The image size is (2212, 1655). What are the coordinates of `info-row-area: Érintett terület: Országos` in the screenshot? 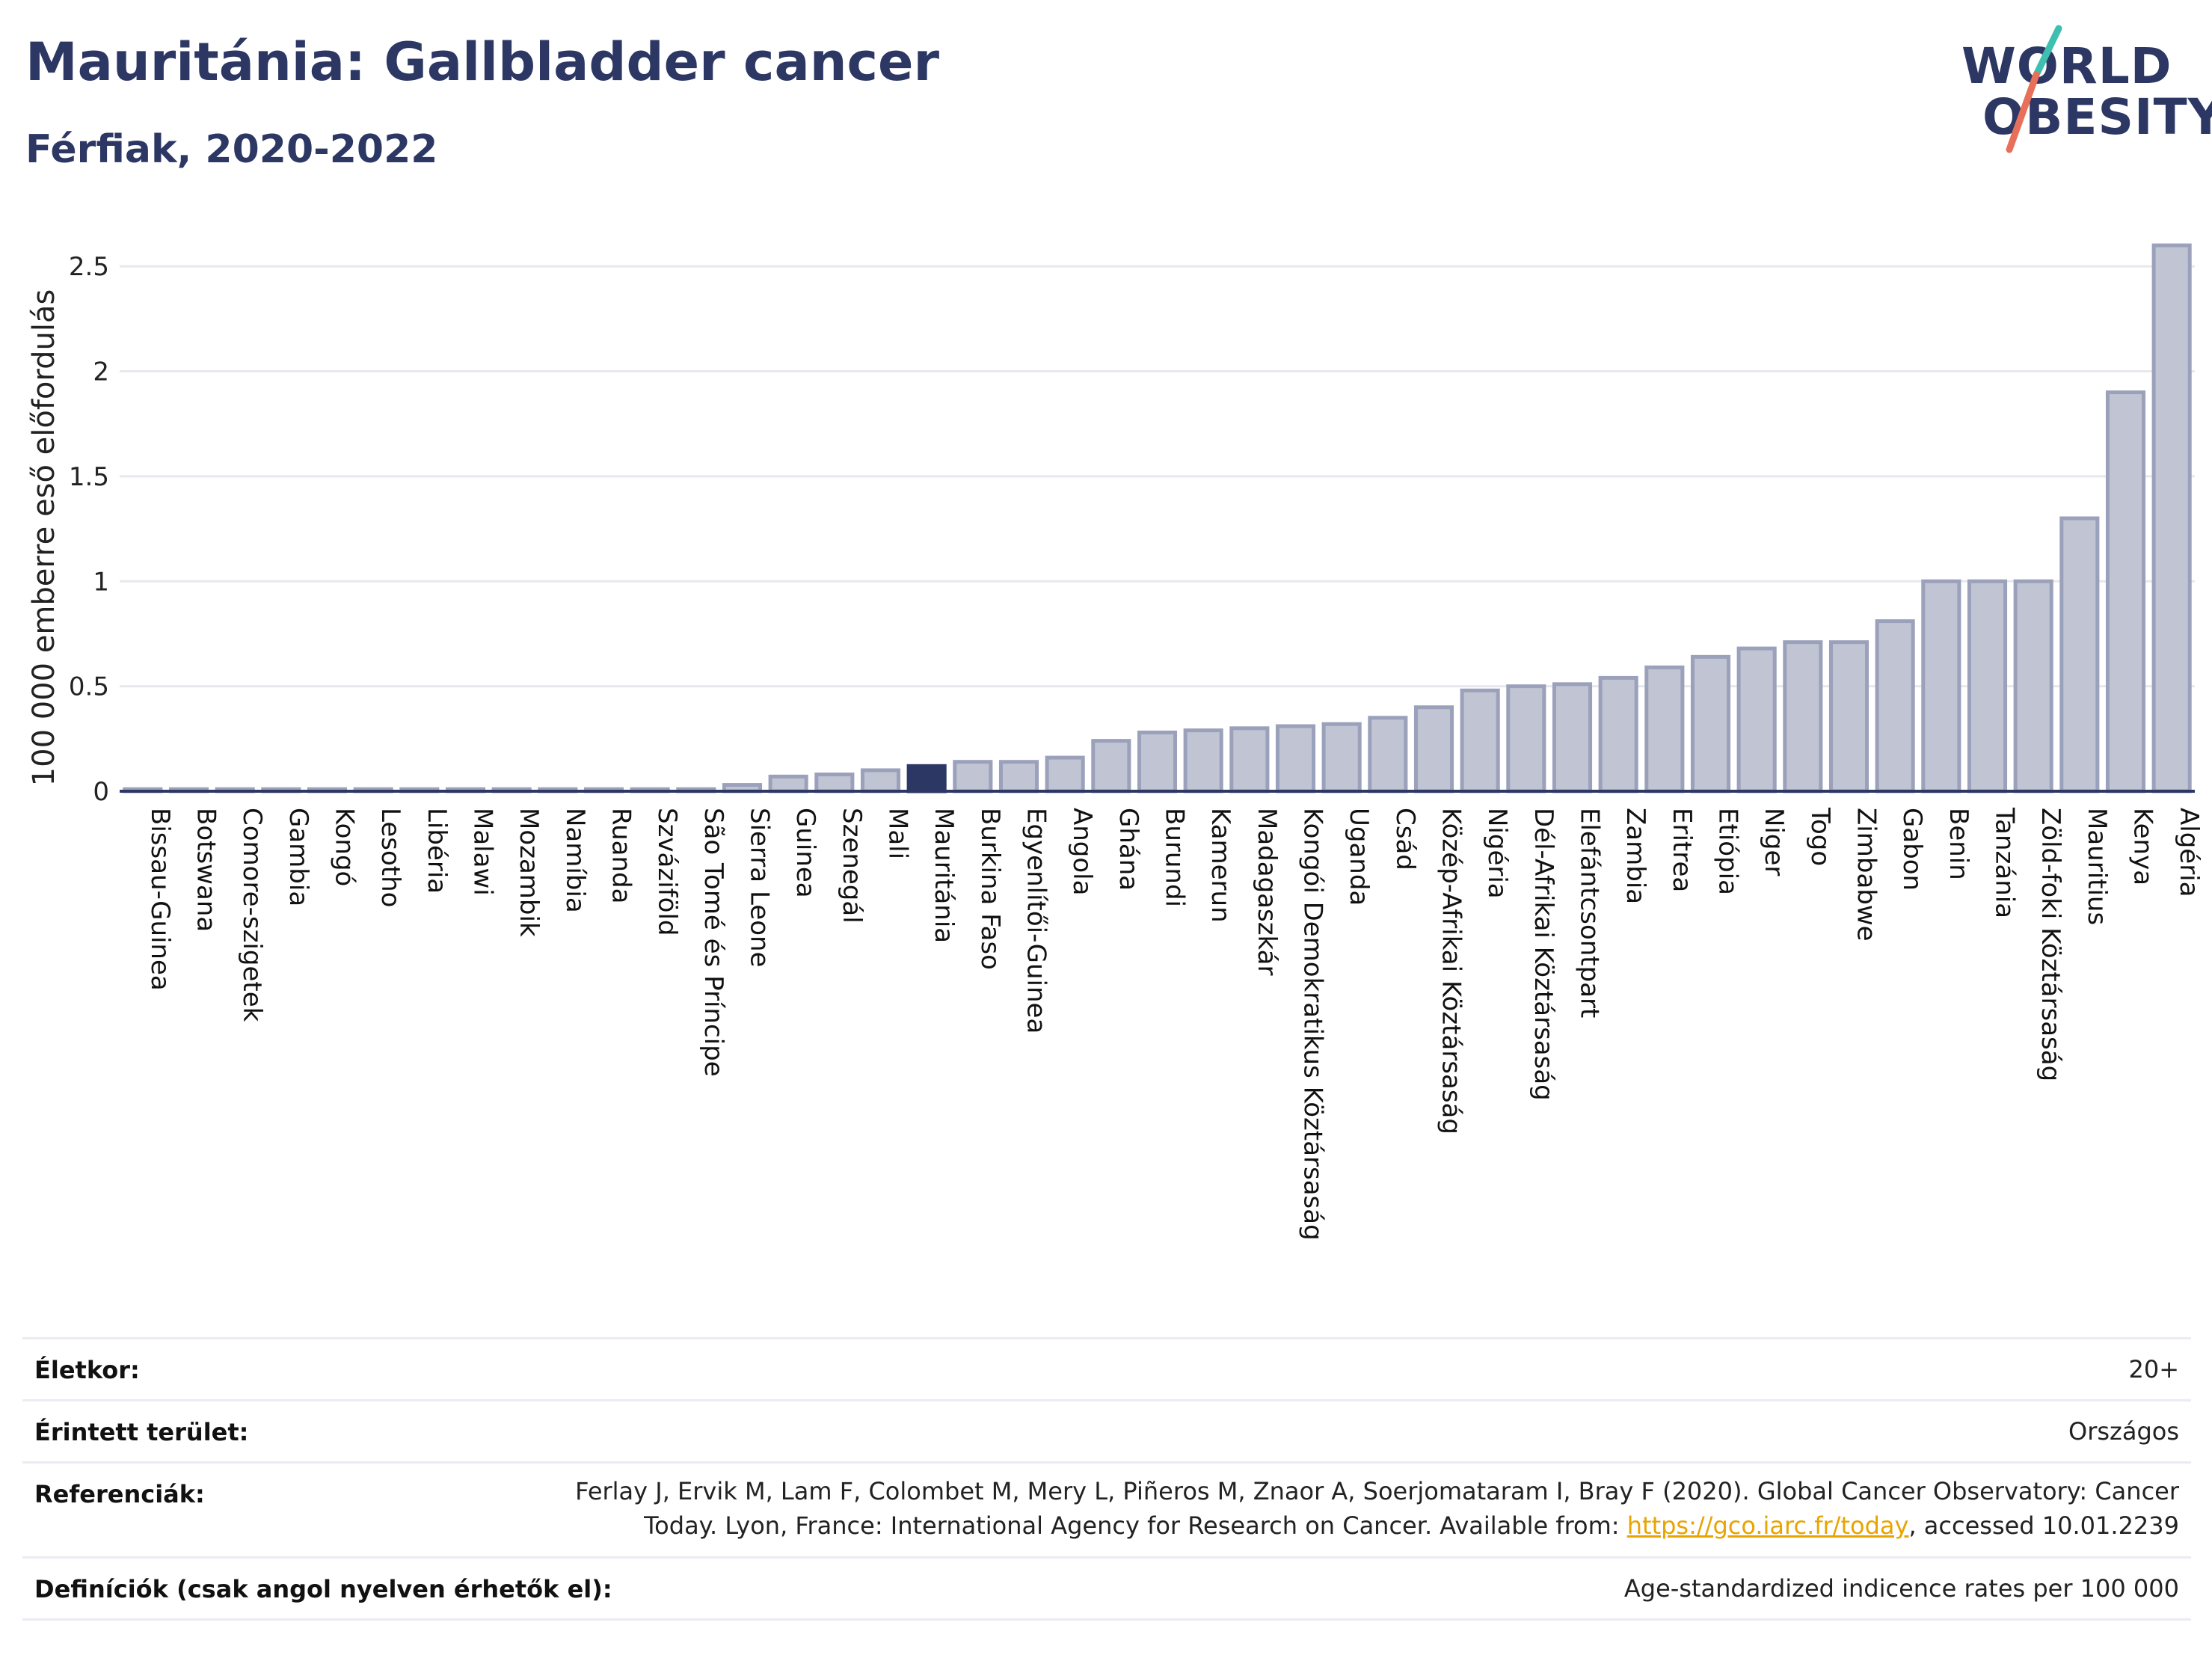 It's located at (1106, 1432).